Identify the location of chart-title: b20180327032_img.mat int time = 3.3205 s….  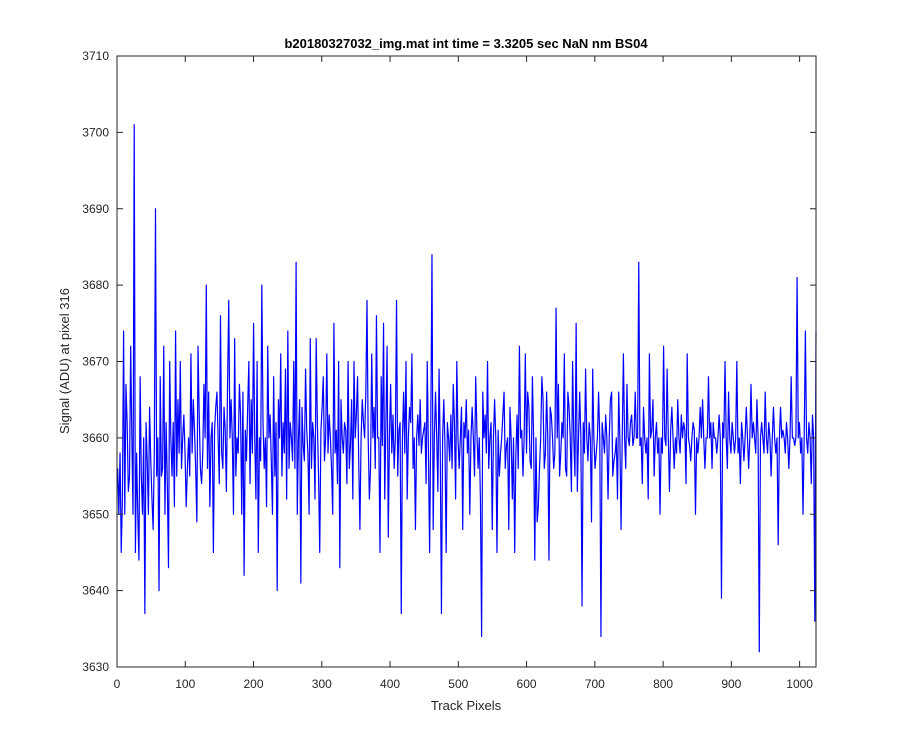
(466, 43).